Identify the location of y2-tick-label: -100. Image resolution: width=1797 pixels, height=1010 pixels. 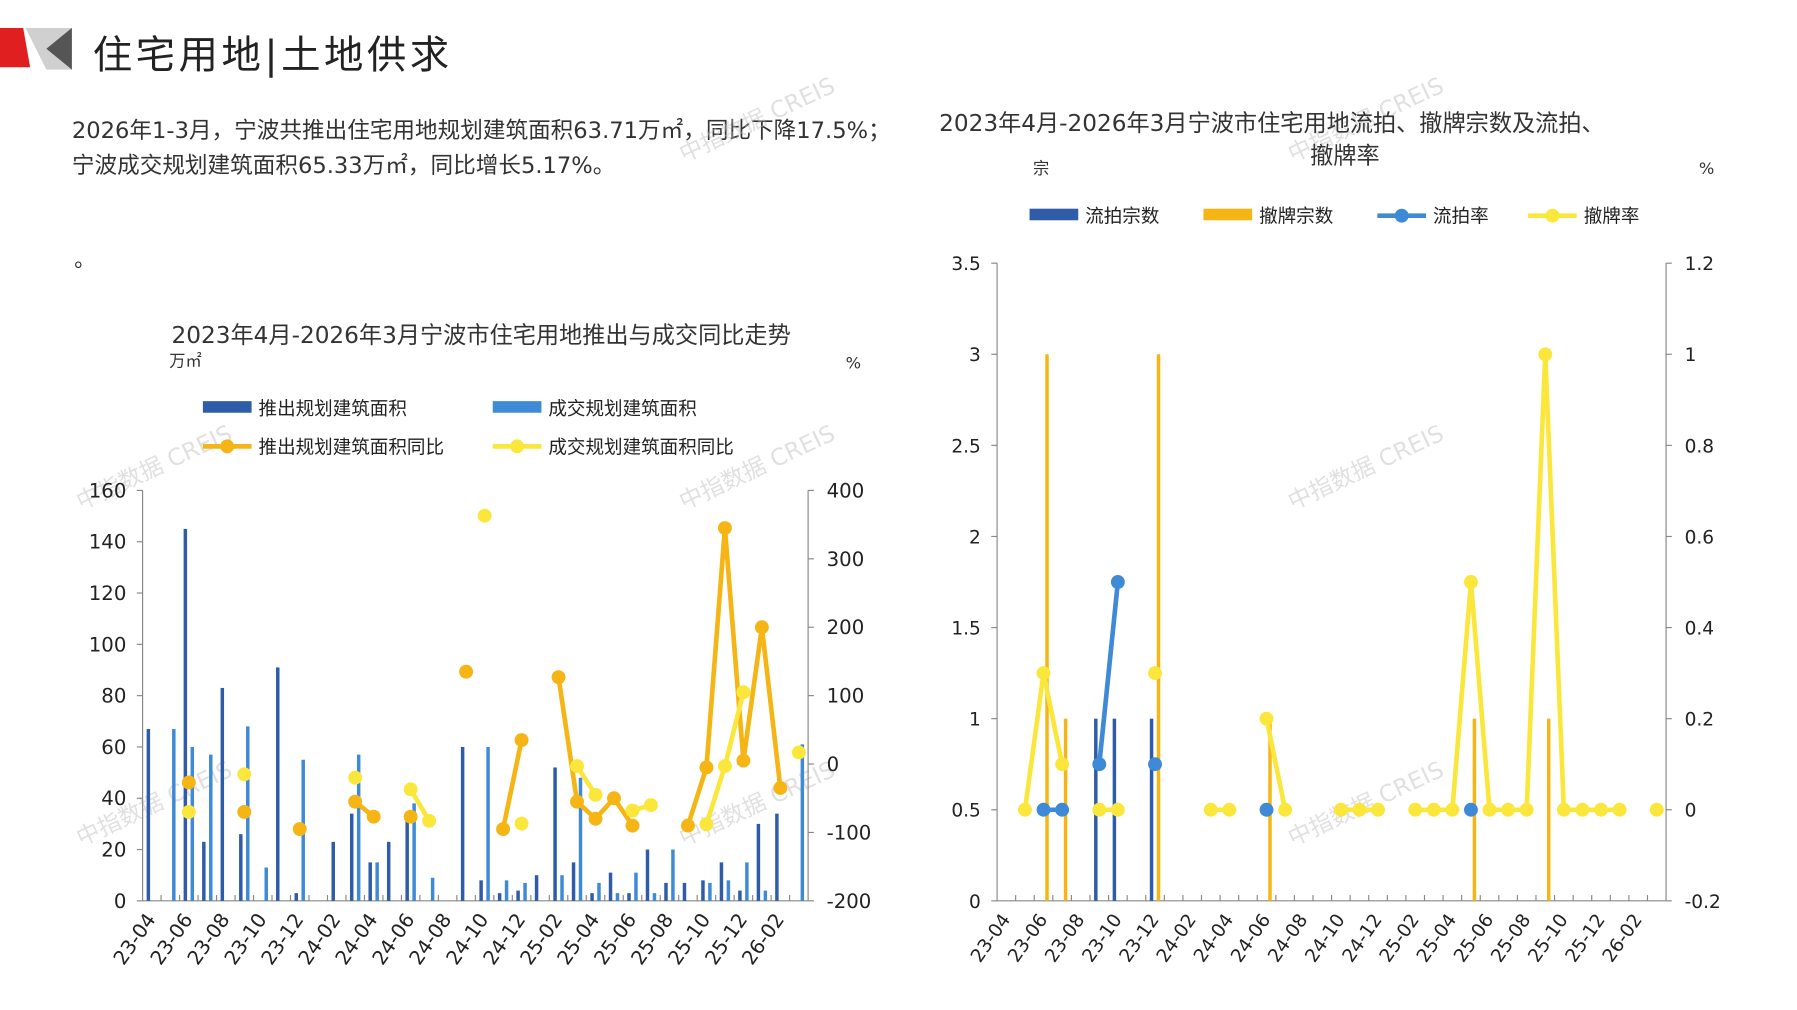
(849, 832).